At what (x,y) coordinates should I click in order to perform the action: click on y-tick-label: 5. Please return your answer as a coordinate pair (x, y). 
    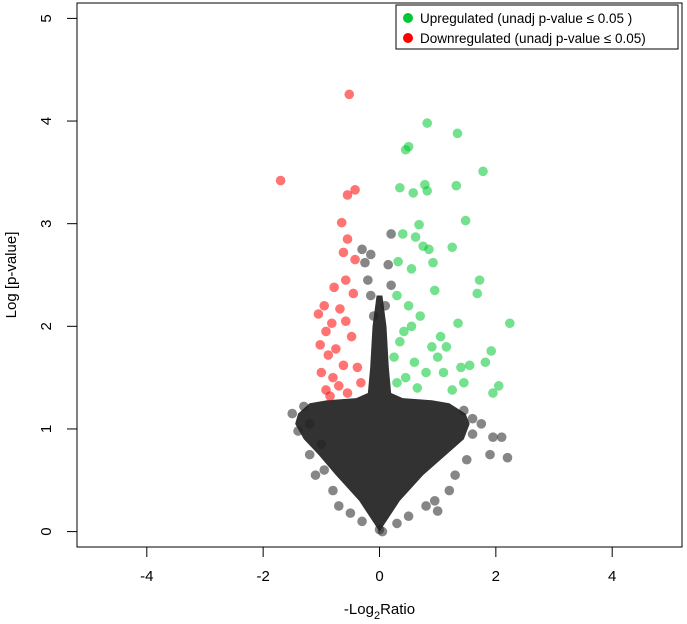
    Looking at the image, I should click on (46, 18).